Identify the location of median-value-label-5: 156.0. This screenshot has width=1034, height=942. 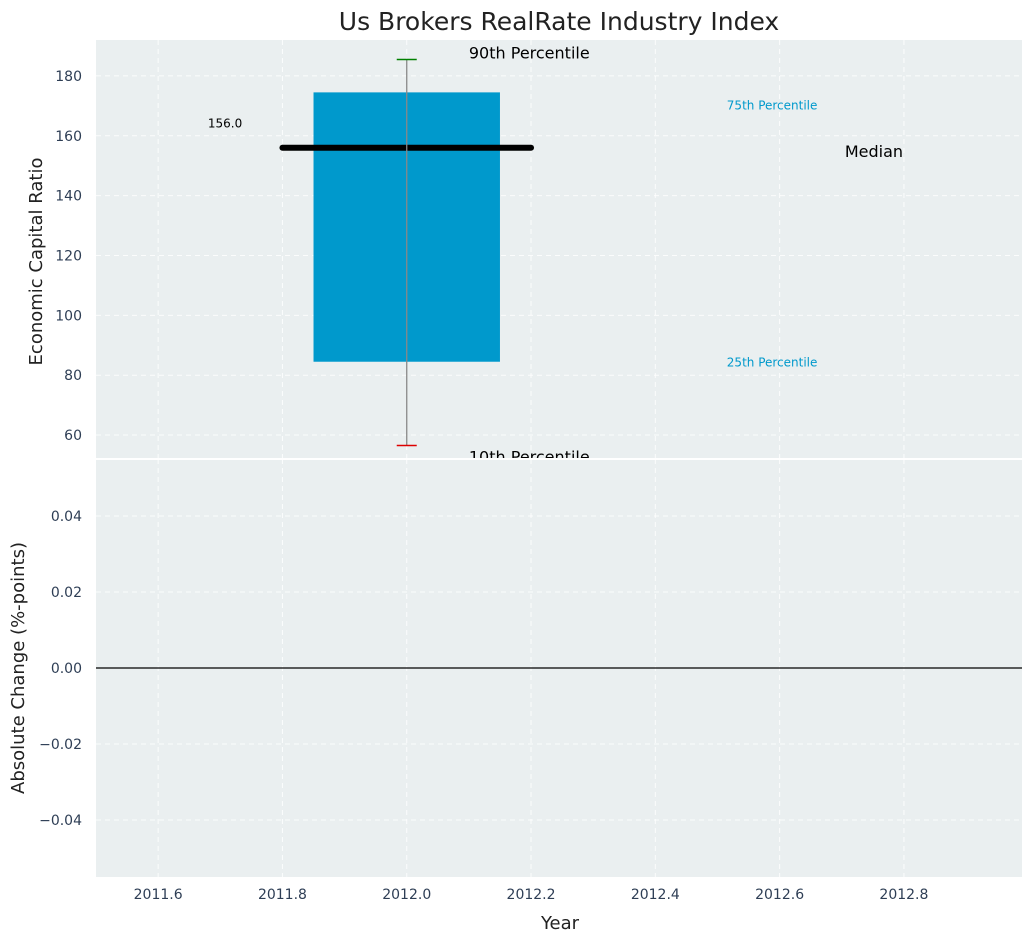
(225, 123).